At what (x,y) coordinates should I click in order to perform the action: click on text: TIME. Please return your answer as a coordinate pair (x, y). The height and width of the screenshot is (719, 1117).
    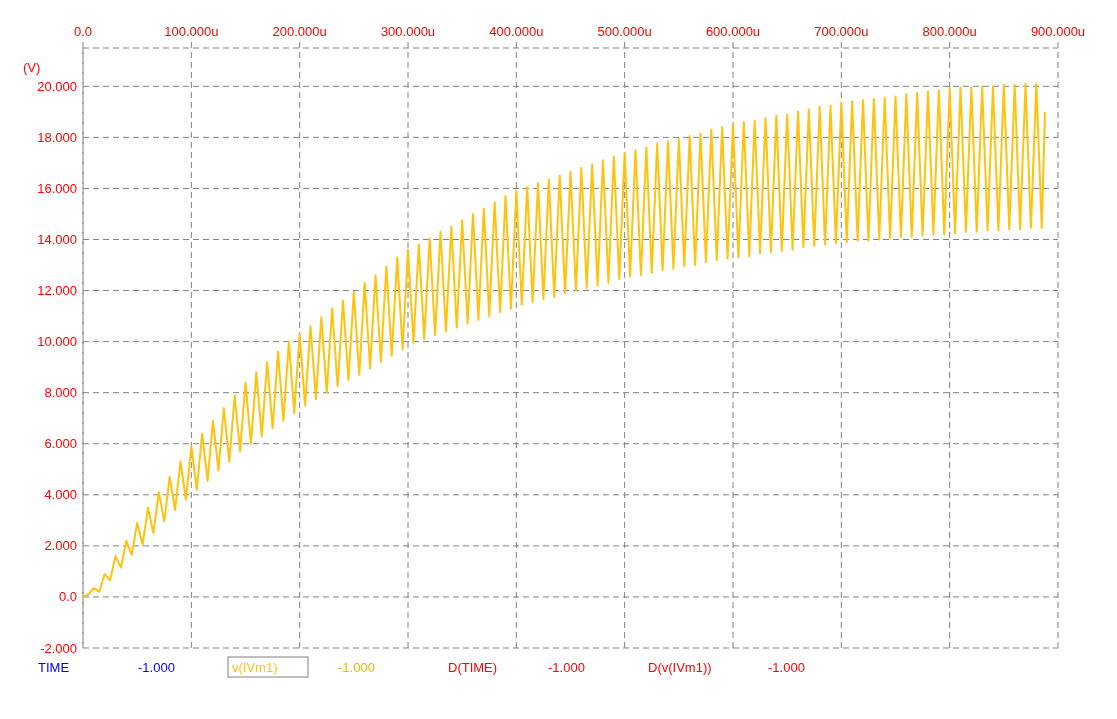
    Looking at the image, I should click on (54, 667).